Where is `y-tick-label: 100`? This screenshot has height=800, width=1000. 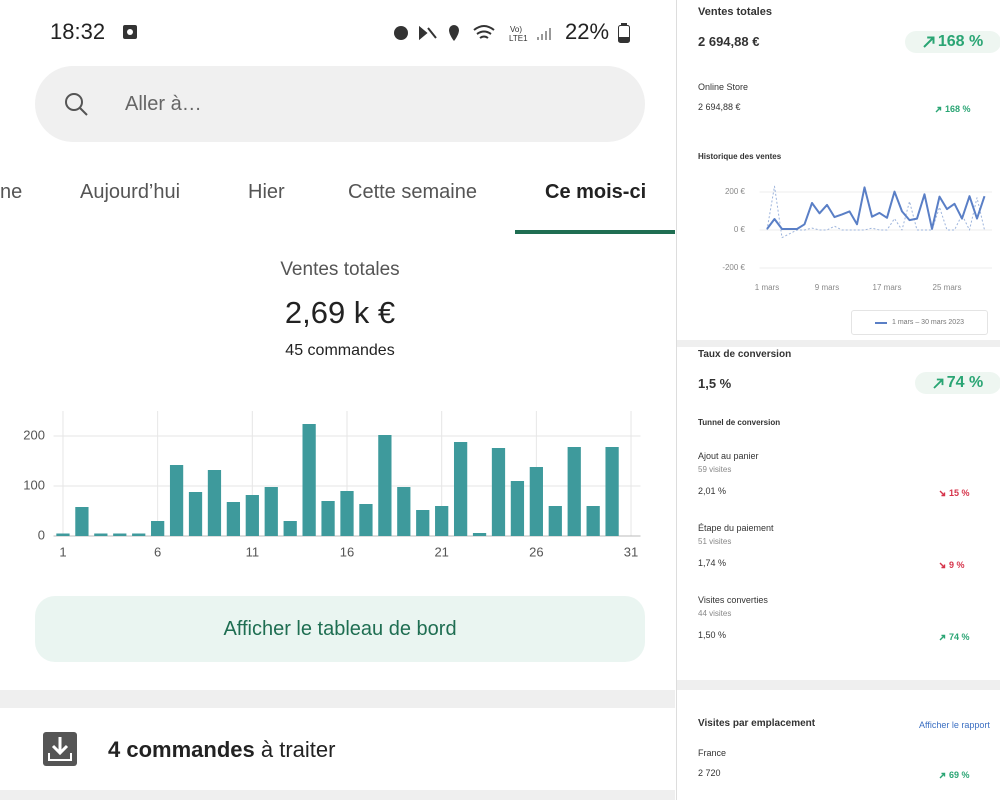
y-tick-label: 100 is located at coordinates (34, 484).